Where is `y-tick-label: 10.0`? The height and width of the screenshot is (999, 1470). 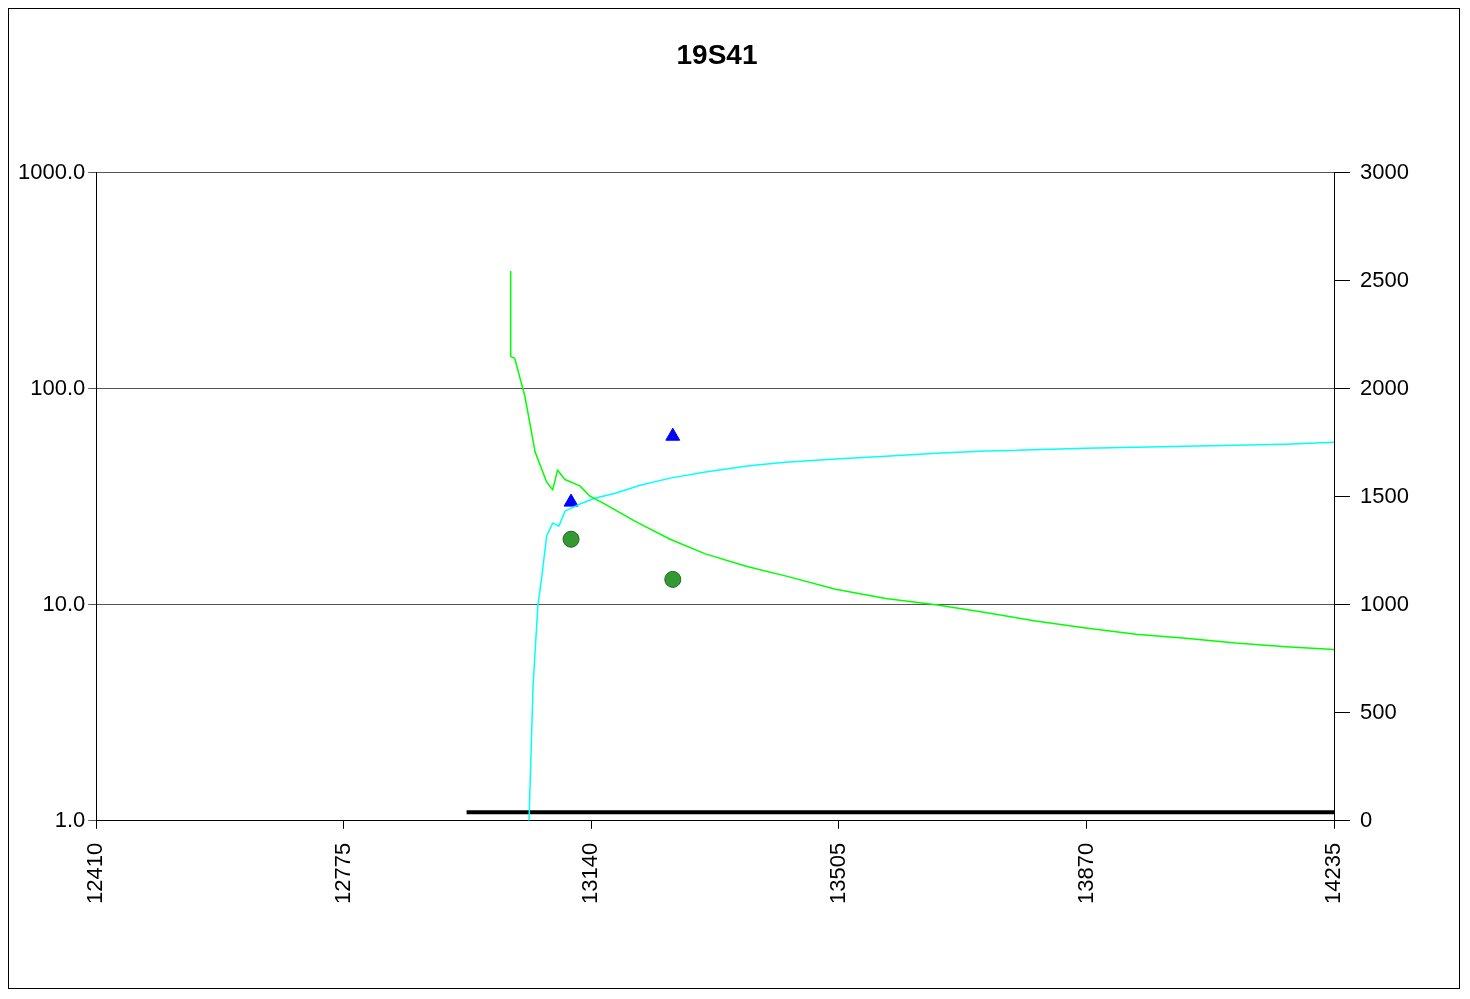 y-tick-label: 10.0 is located at coordinates (64, 603).